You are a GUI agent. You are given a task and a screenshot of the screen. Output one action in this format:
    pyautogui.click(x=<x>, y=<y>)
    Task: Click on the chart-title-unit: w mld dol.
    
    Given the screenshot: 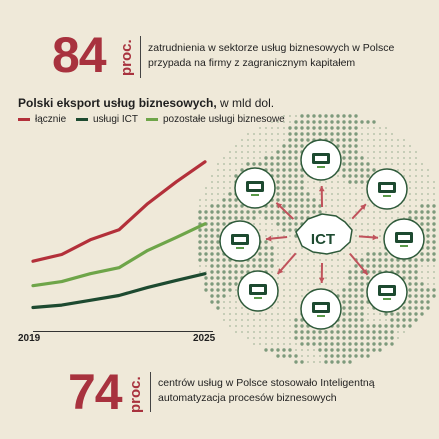 What is the action you would take?
    pyautogui.click(x=245, y=103)
    